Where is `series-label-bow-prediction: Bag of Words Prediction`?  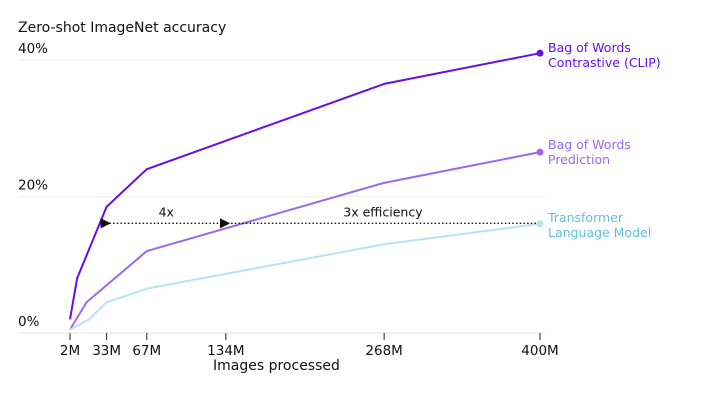 series-label-bow-prediction: Bag of Words Prediction is located at coordinates (589, 152).